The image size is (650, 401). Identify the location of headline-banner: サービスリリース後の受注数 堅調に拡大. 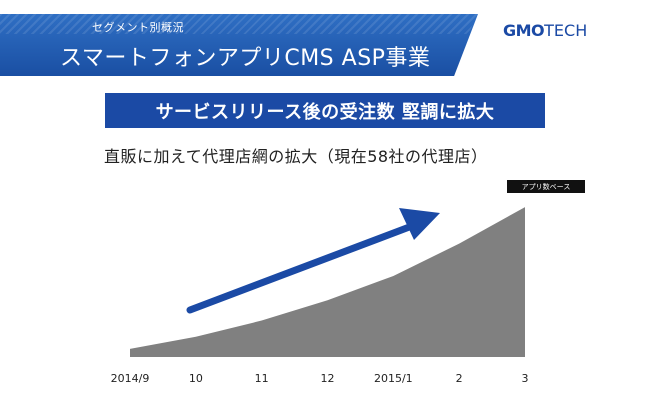
(325, 110).